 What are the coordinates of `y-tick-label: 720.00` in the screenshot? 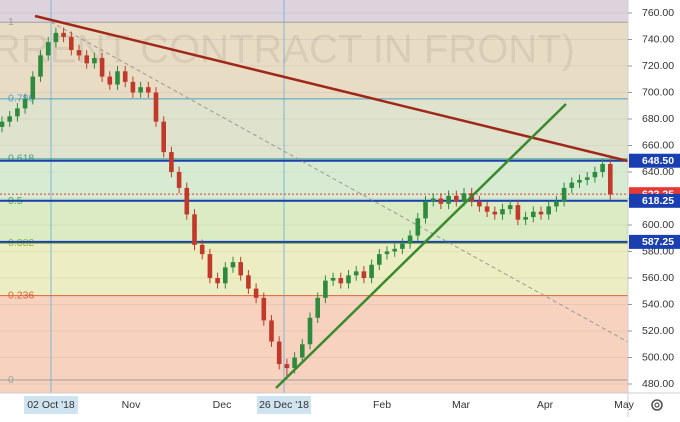 It's located at (658, 66).